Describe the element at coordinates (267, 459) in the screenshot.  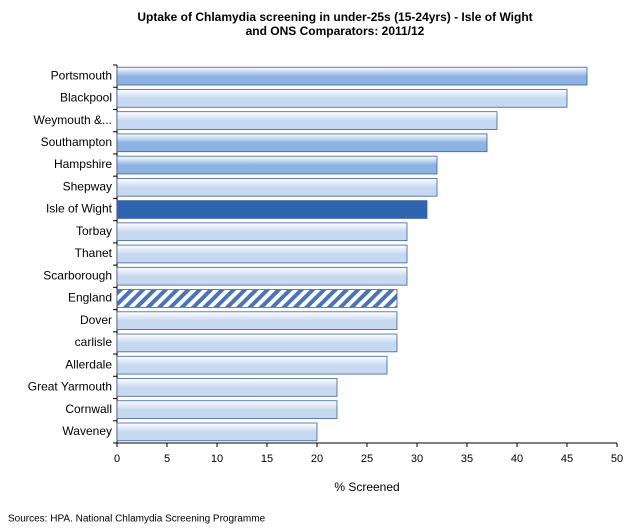
I see `x-tick-label: 15` at that location.